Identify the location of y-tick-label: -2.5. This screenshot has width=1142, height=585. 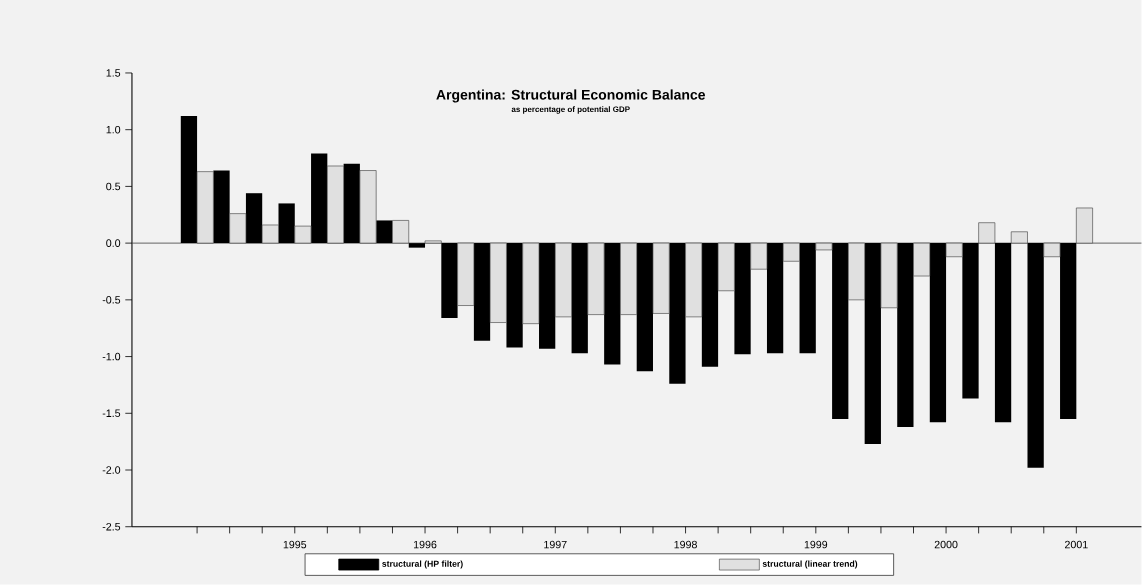
(111, 527).